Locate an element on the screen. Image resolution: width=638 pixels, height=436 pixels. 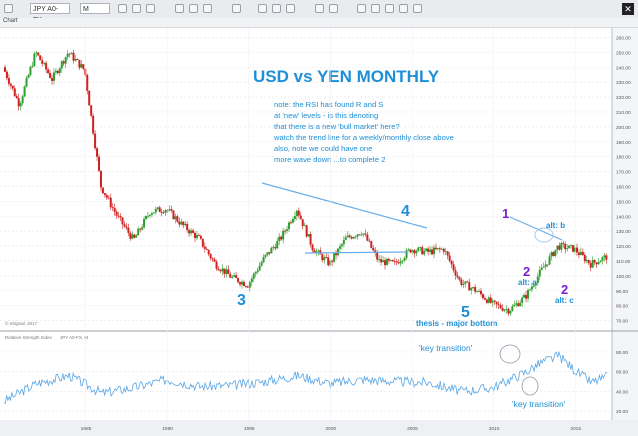
chart-tab-label: Chart is located at coordinates (10, 21).